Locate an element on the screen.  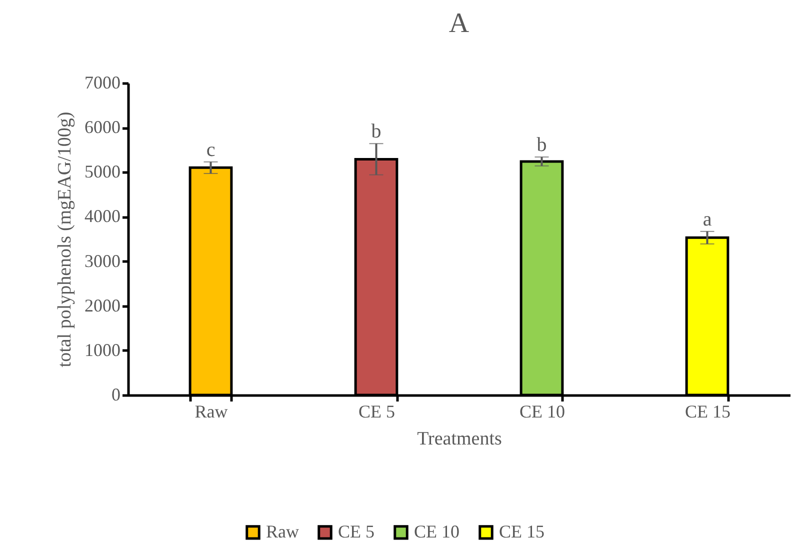
x-tick-label: CE 15 is located at coordinates (707, 412).